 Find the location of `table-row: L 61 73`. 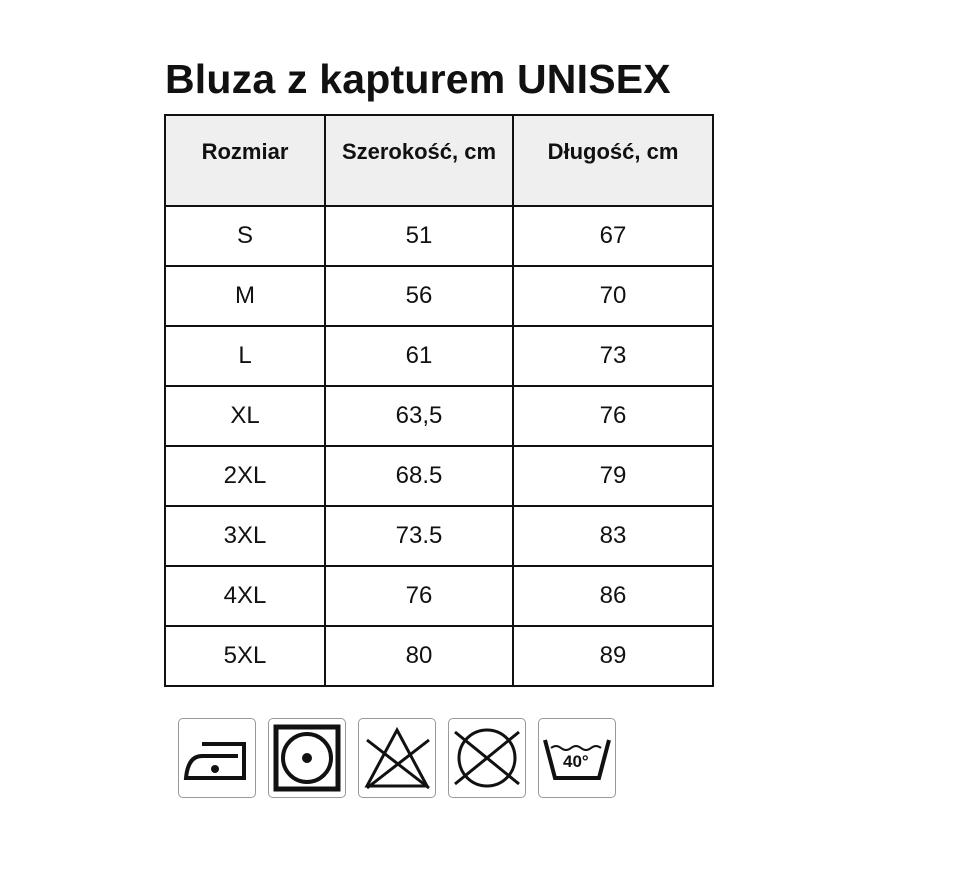

table-row: L 61 73 is located at coordinates (439, 356).